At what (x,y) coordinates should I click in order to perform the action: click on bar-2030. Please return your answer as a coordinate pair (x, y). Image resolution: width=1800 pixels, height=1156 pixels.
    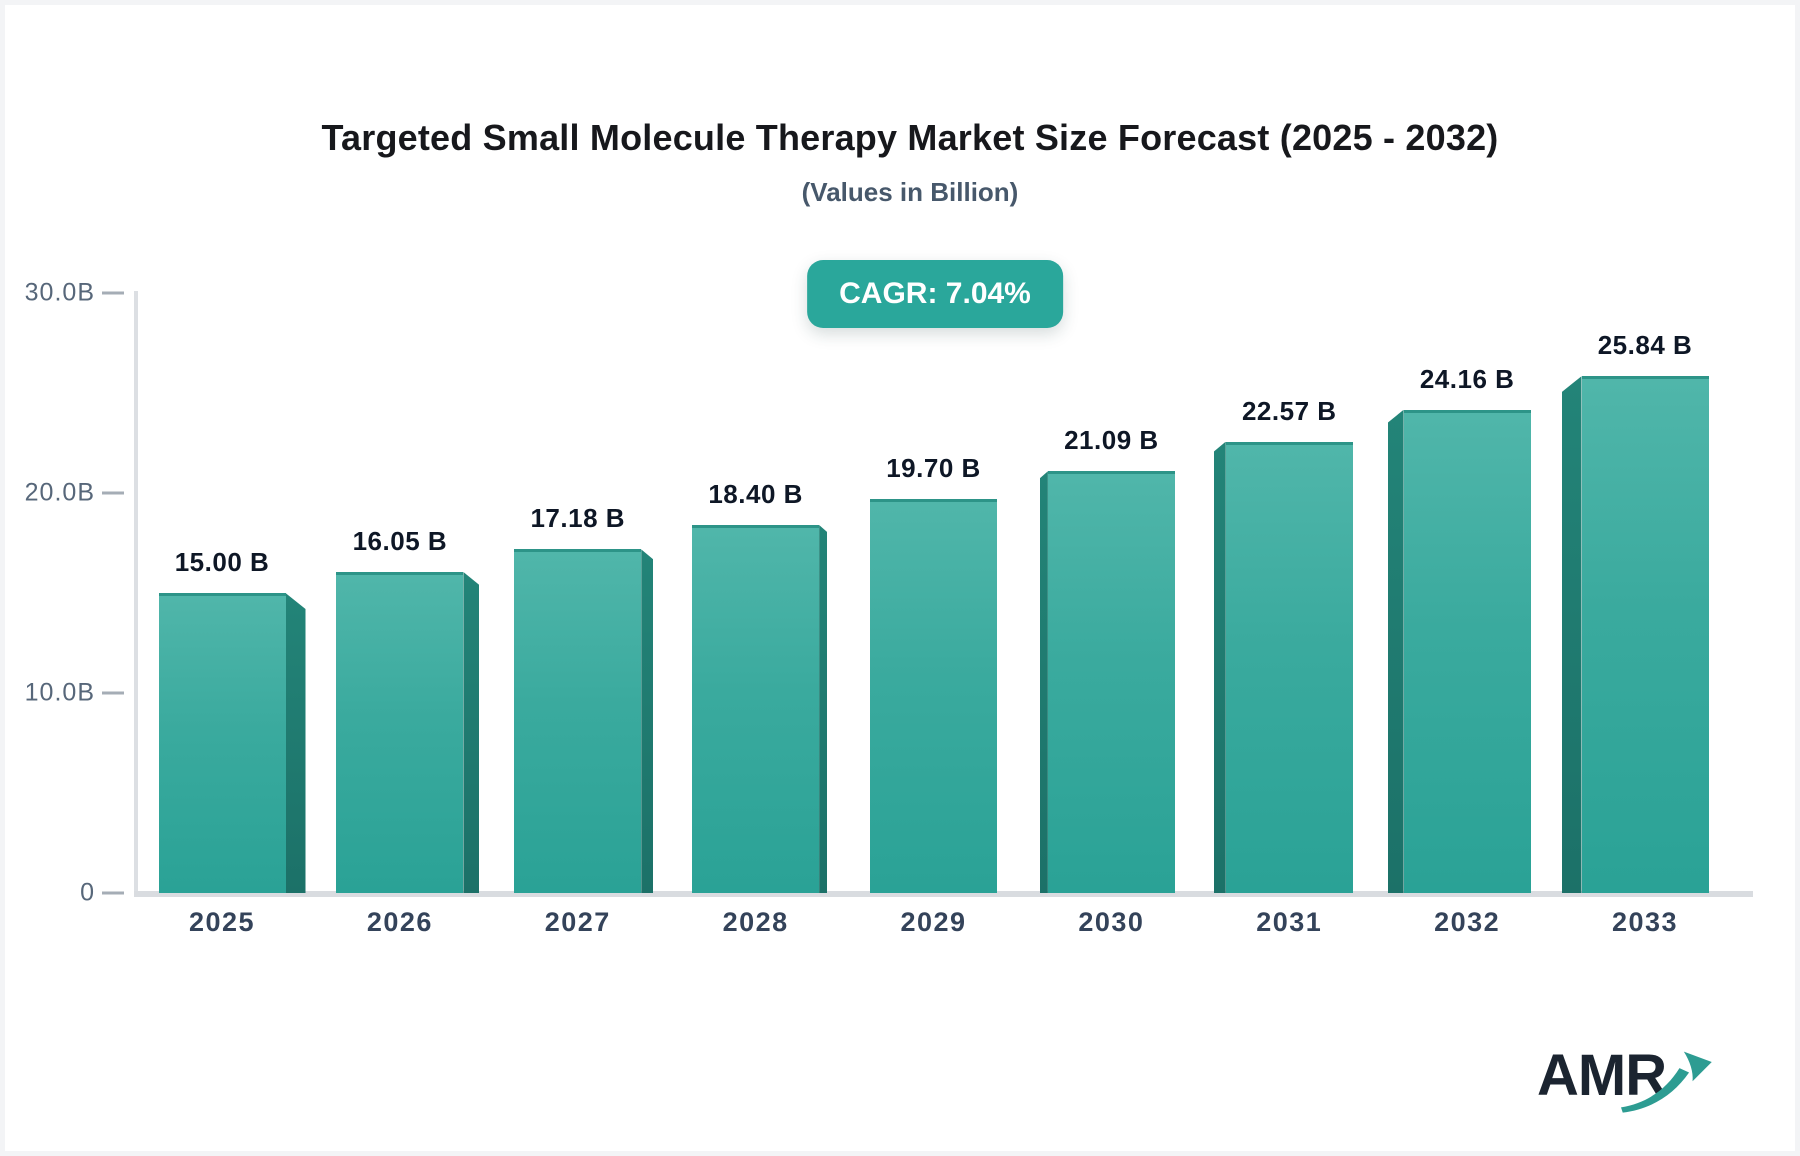
    Looking at the image, I should click on (1107, 682).